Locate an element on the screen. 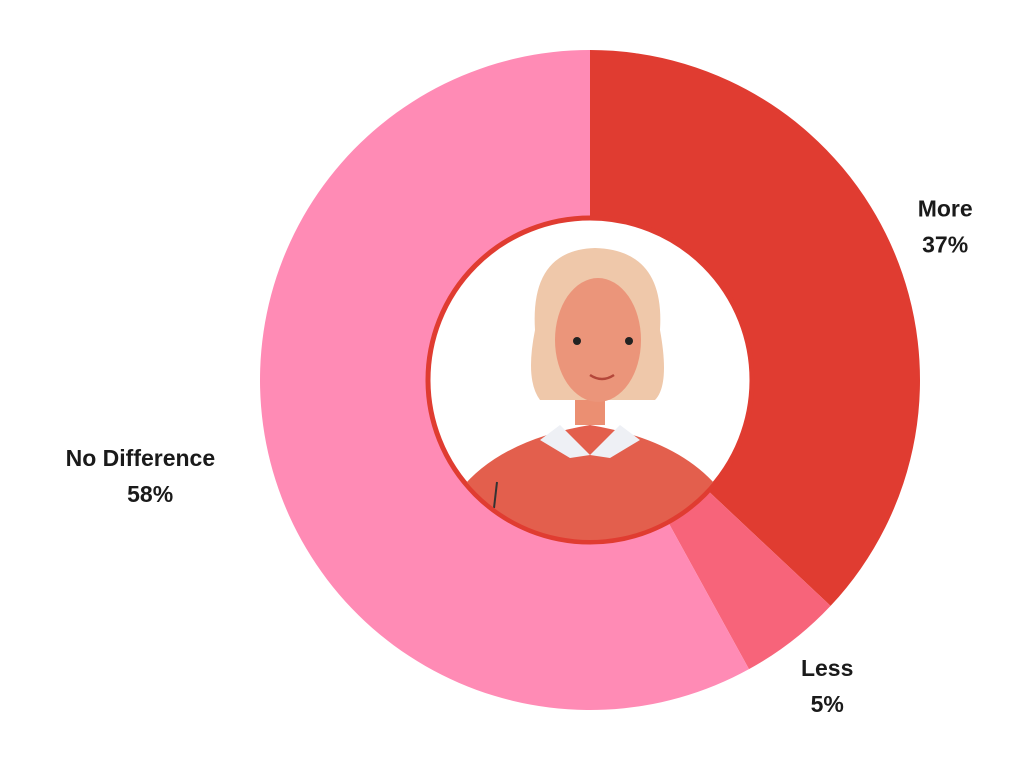 Image resolution: width=1024 pixels, height=781 pixels. slice-value-label: 37% is located at coordinates (945, 244).